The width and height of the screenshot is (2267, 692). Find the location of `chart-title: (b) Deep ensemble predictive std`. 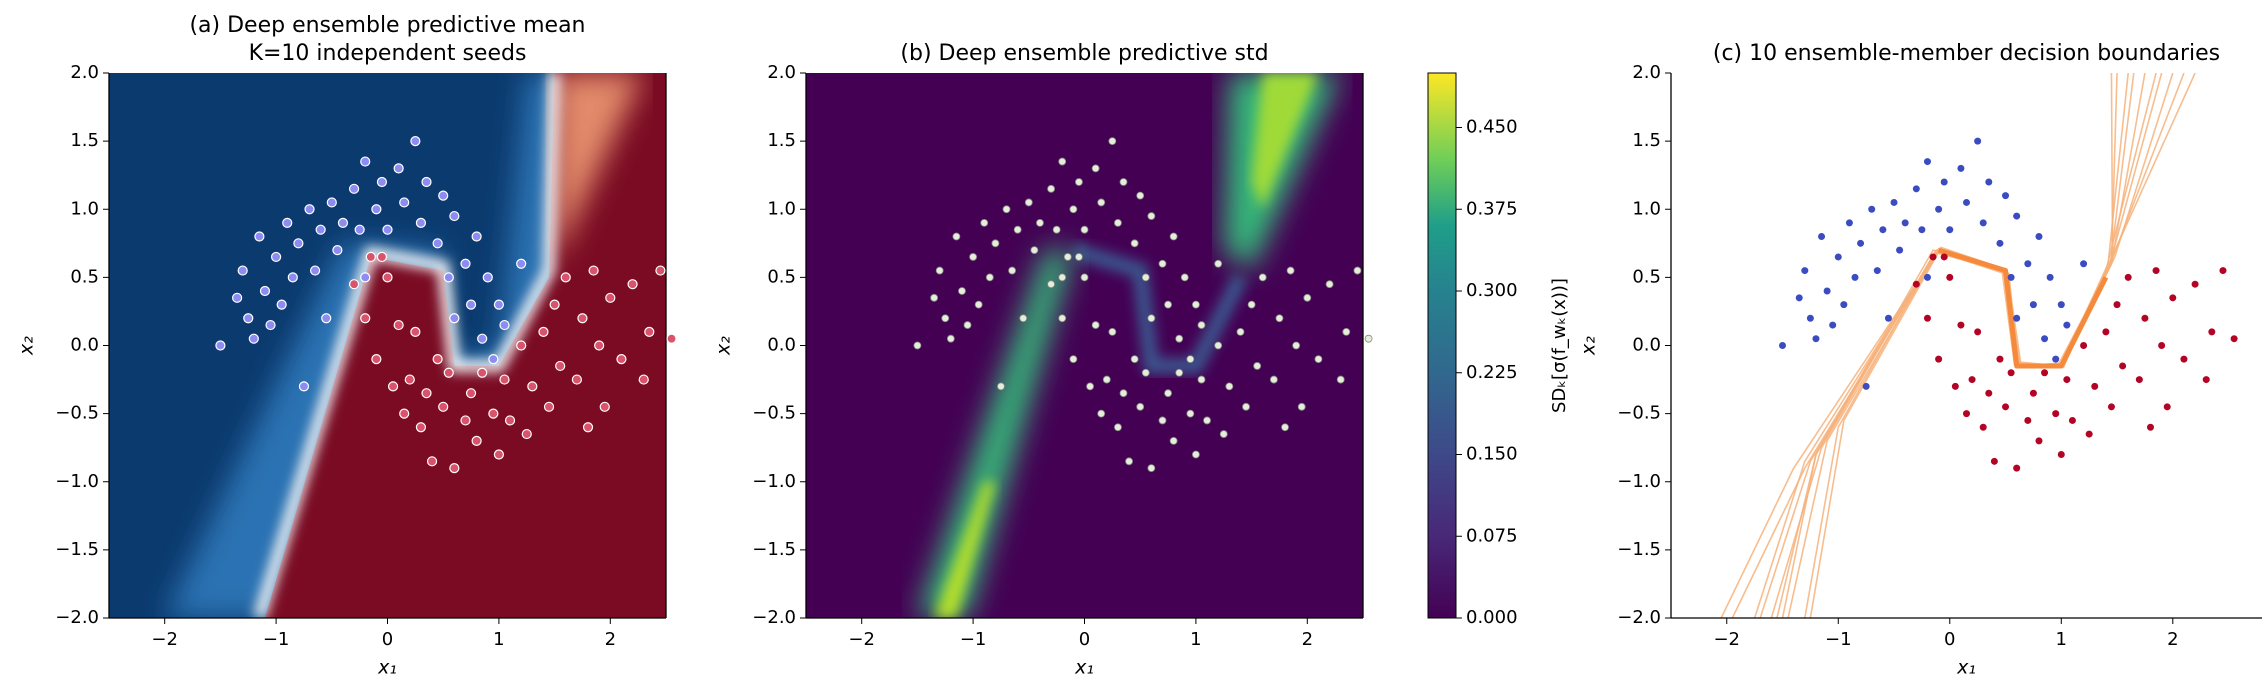

chart-title: (b) Deep ensemble predictive std is located at coordinates (1084, 53).